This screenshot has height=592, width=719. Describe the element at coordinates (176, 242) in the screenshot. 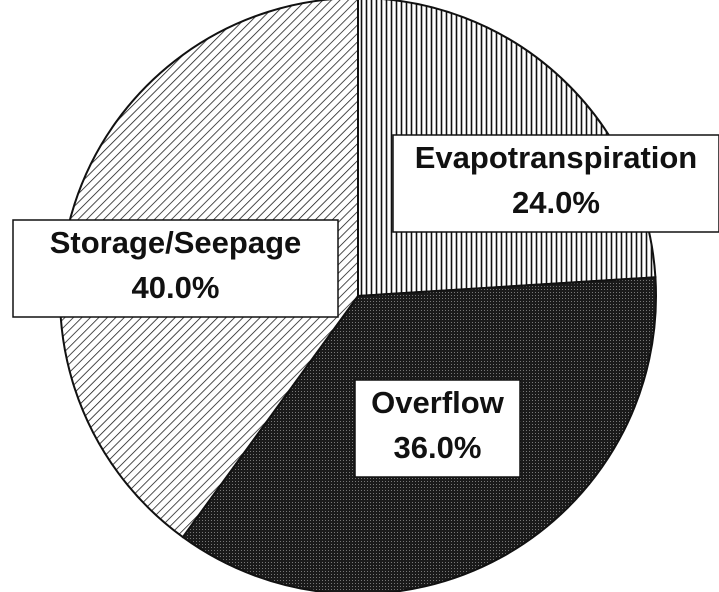

I see `slice-label: Storage/Seepage` at that location.